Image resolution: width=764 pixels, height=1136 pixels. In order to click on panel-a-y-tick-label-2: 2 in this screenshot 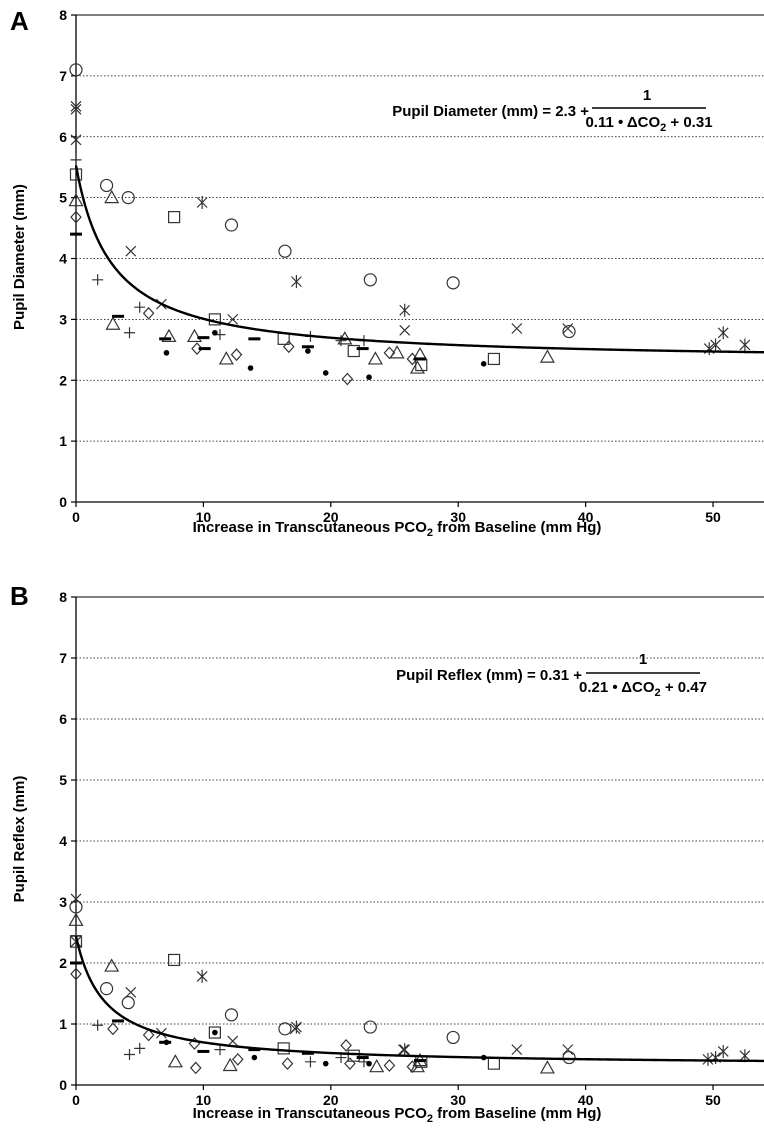, I will do `click(63, 380)`.